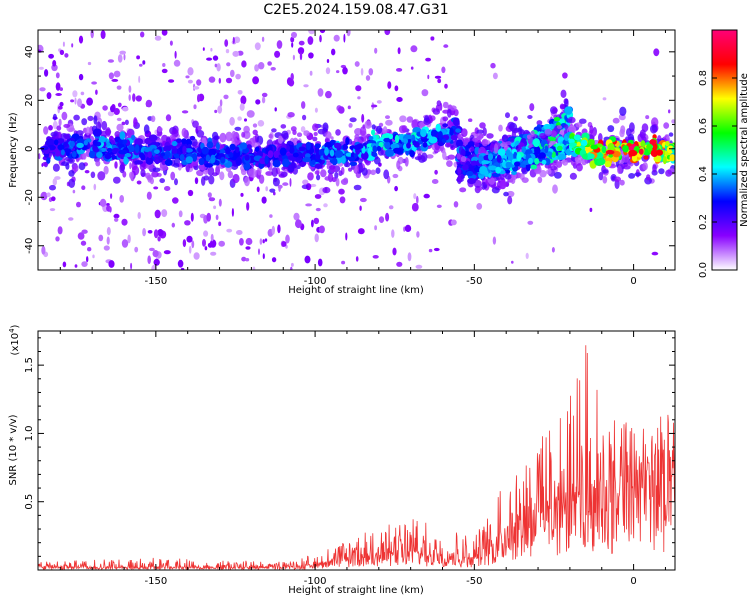  What do you see at coordinates (29, 433) in the screenshot?
I see `y-tick-label: 1.0` at bounding box center [29, 433].